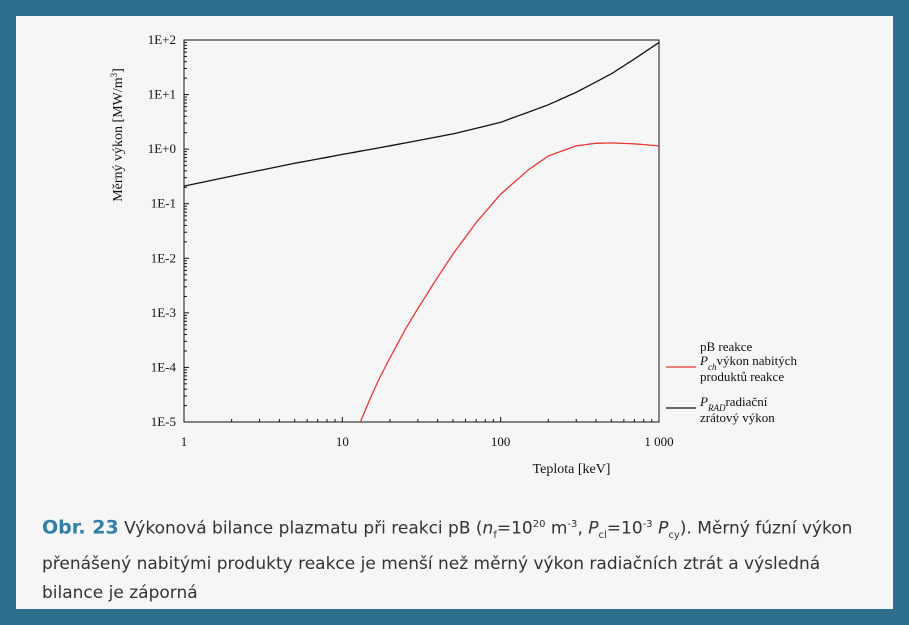  What do you see at coordinates (163, 203) in the screenshot?
I see `y-tick-label: 1E-1` at bounding box center [163, 203].